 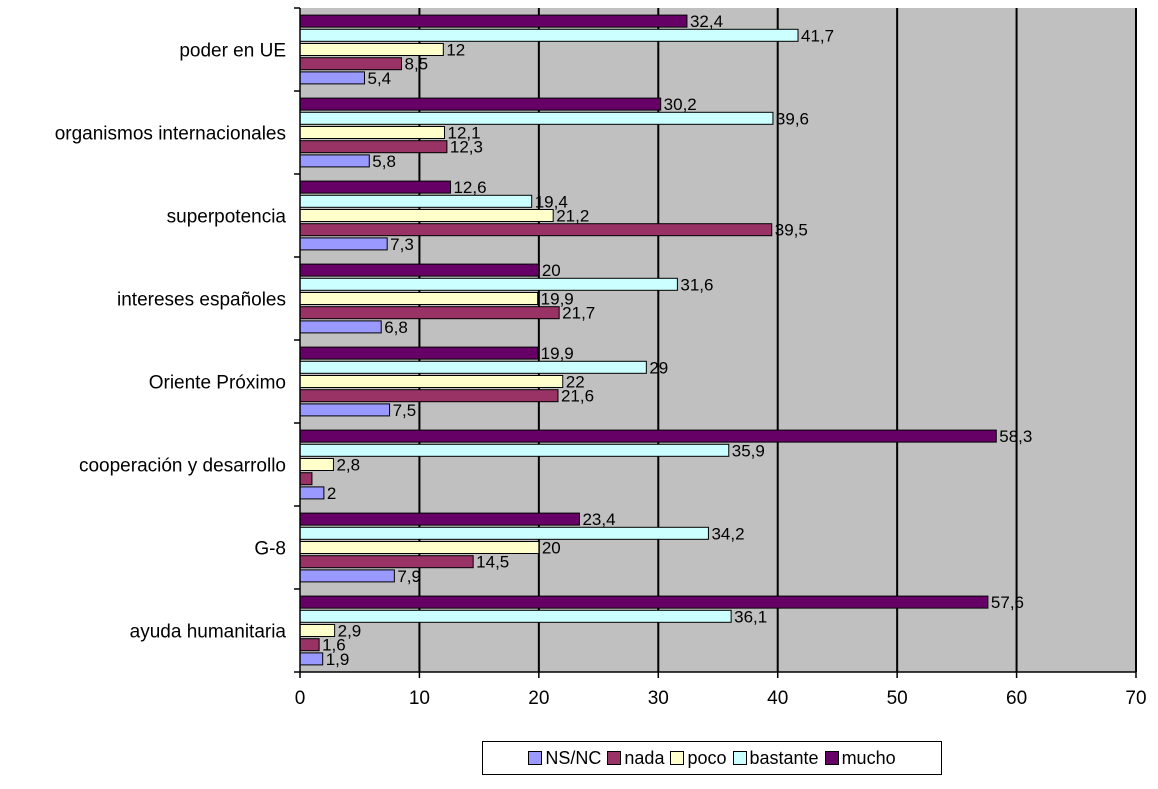 I want to click on x-tick-label: 50, so click(x=897, y=698).